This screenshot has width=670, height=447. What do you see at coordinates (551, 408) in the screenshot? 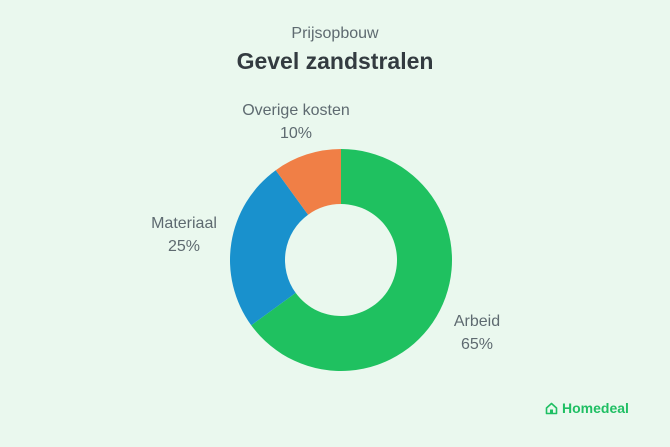
I see `house-icon` at bounding box center [551, 408].